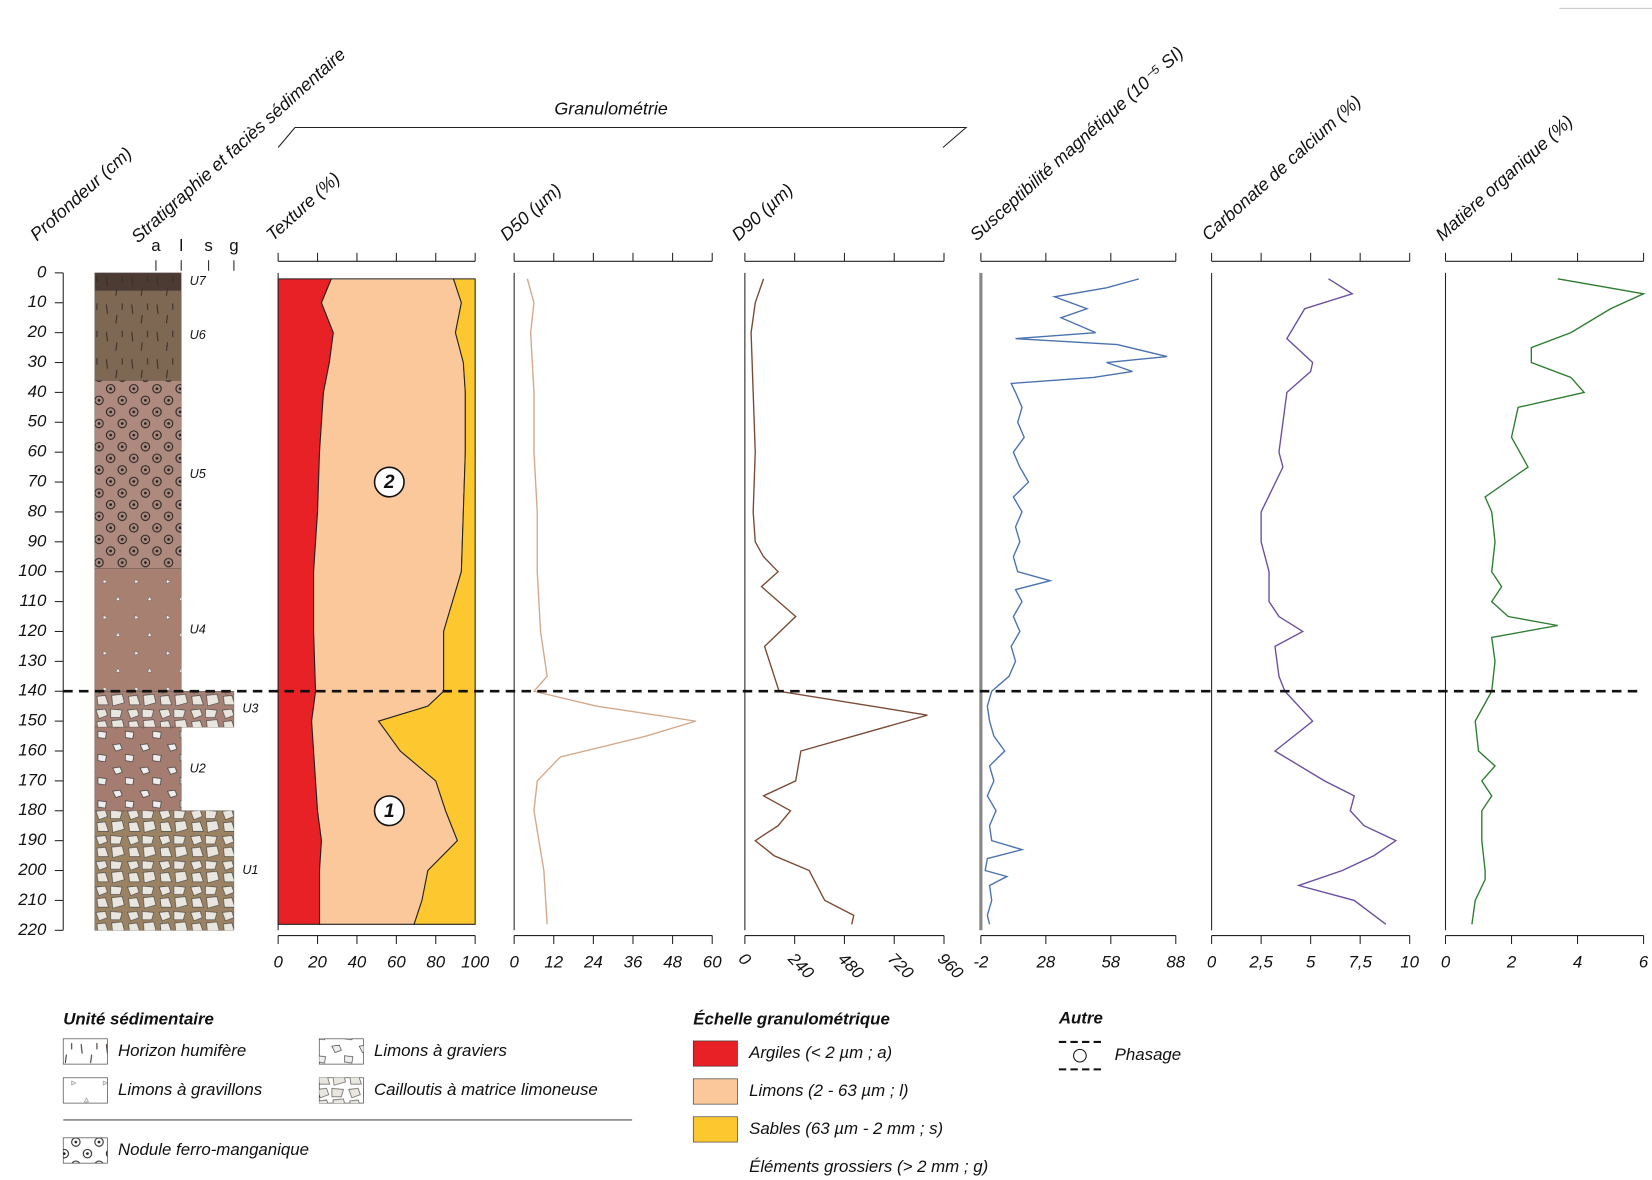 Image resolution: width=1652 pixels, height=1180 pixels. What do you see at coordinates (1076, 144) in the screenshot?
I see `panel-title: Susceptibilité magnétique (10⁻⁵ SI)` at bounding box center [1076, 144].